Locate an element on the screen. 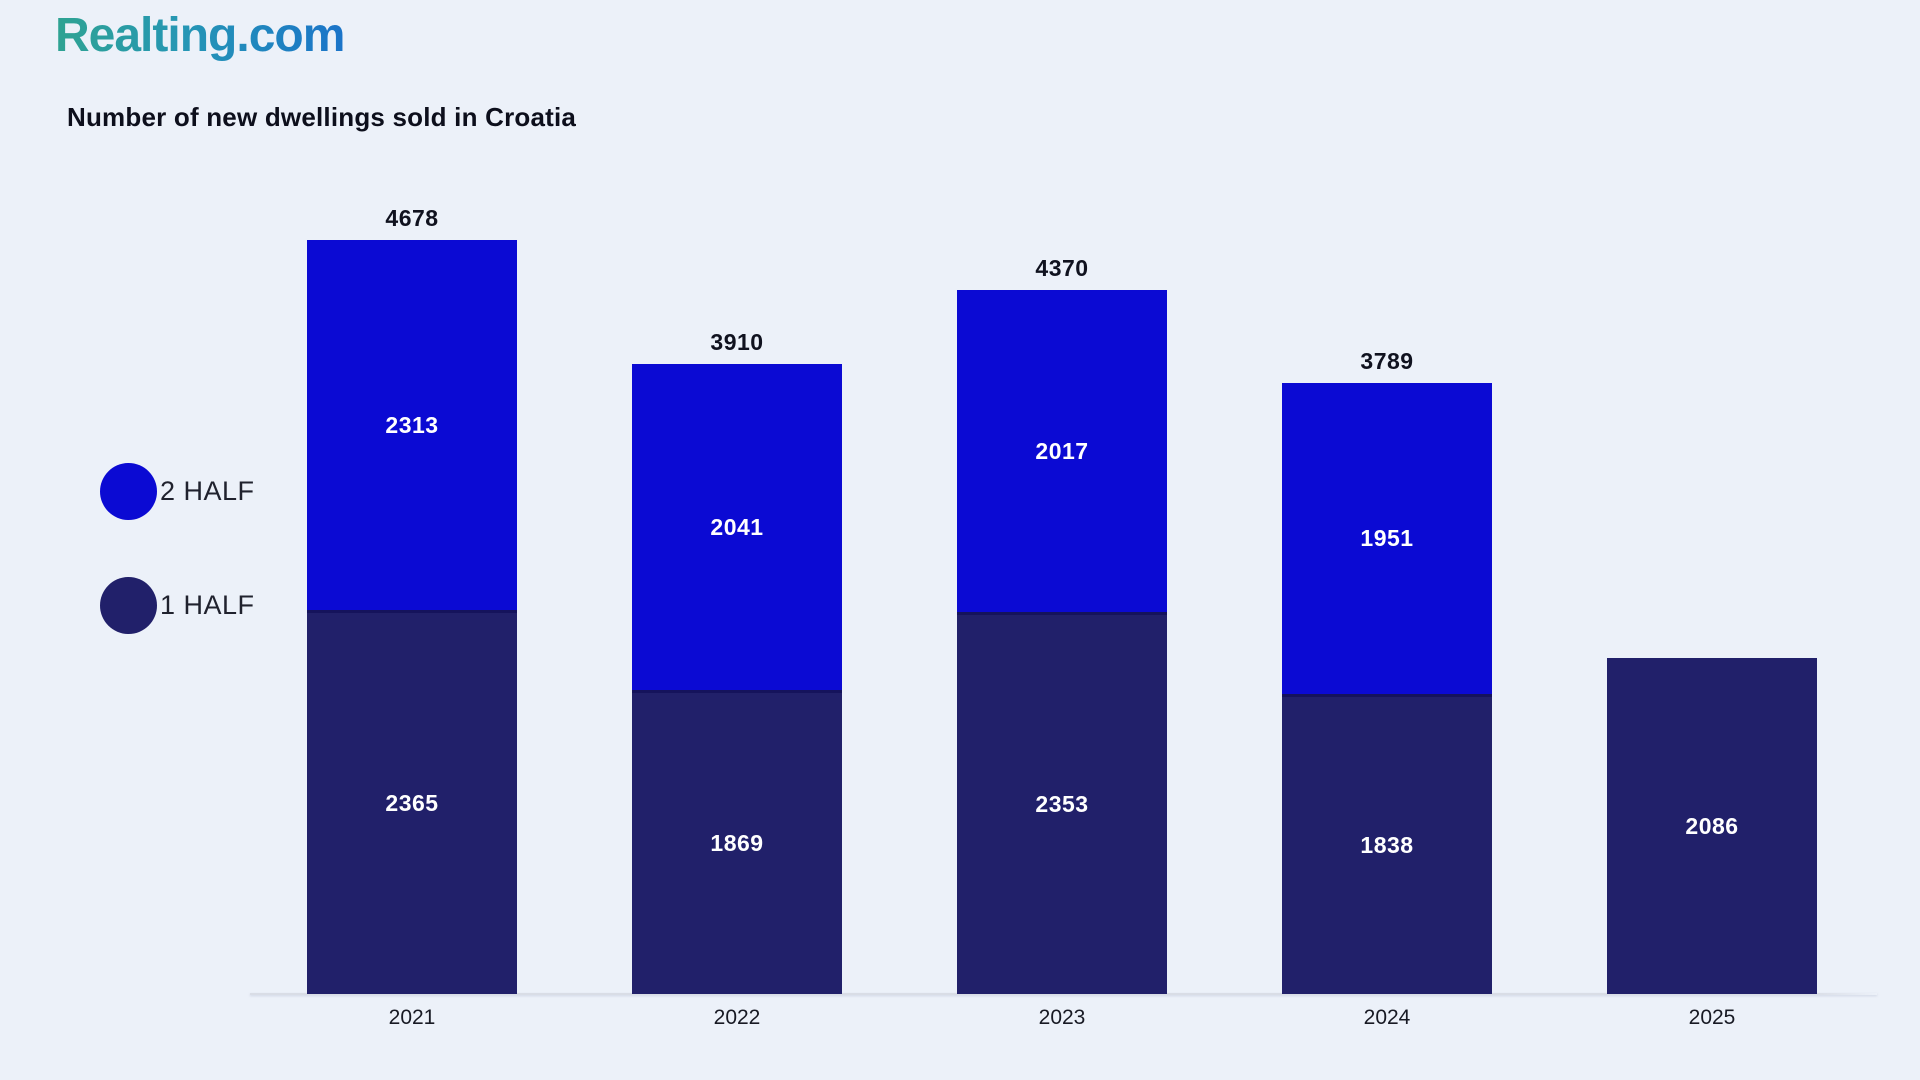  segment-value-label: 1838 is located at coordinates (1387, 845).